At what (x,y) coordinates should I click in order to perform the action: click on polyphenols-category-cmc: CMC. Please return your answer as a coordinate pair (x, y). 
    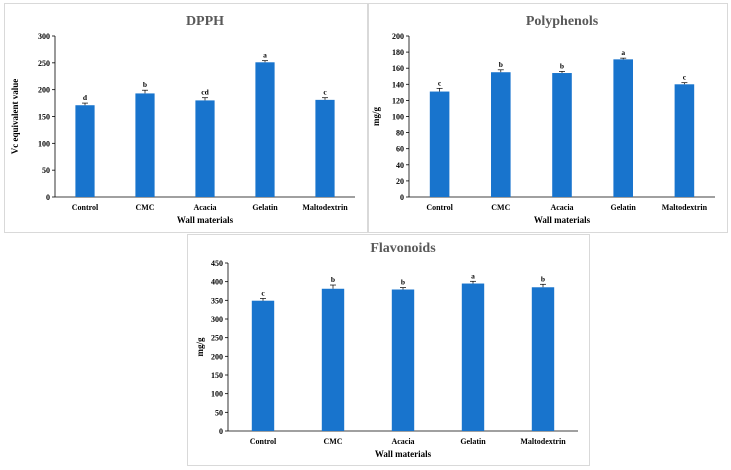
    Looking at the image, I should click on (500, 207).